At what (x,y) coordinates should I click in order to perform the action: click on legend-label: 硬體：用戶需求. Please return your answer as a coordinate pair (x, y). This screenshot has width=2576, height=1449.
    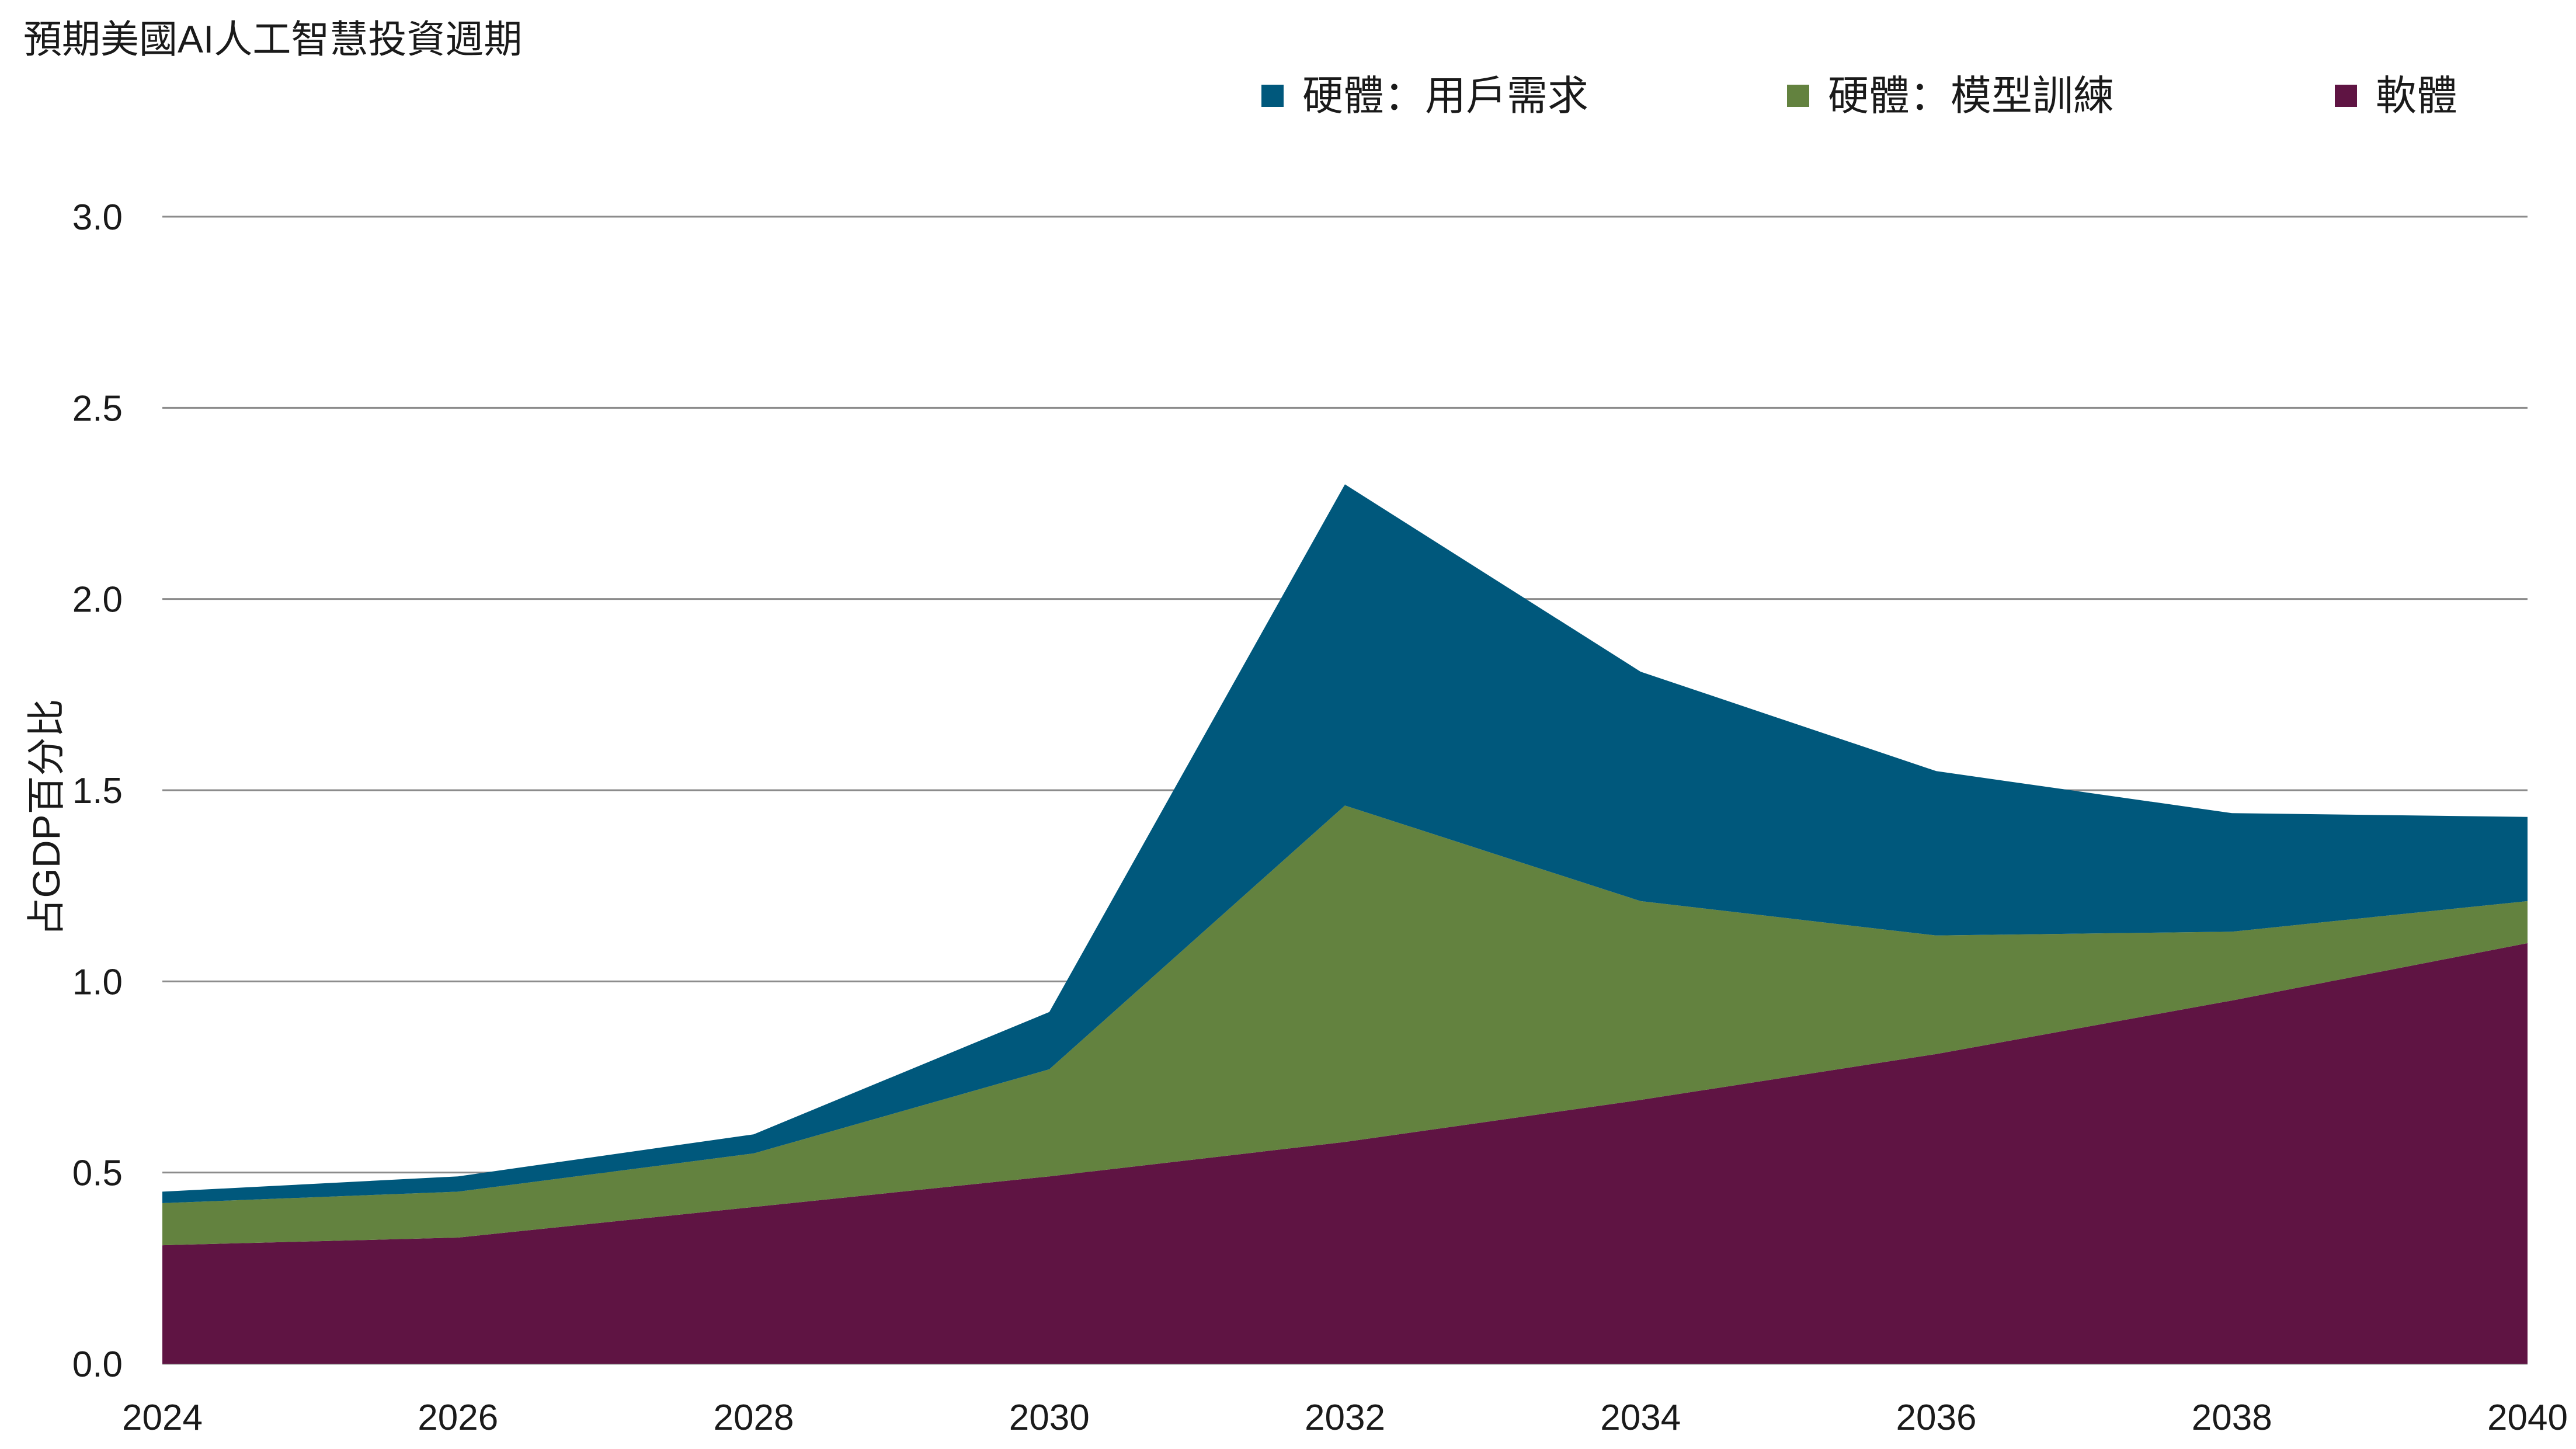
    Looking at the image, I should click on (1445, 96).